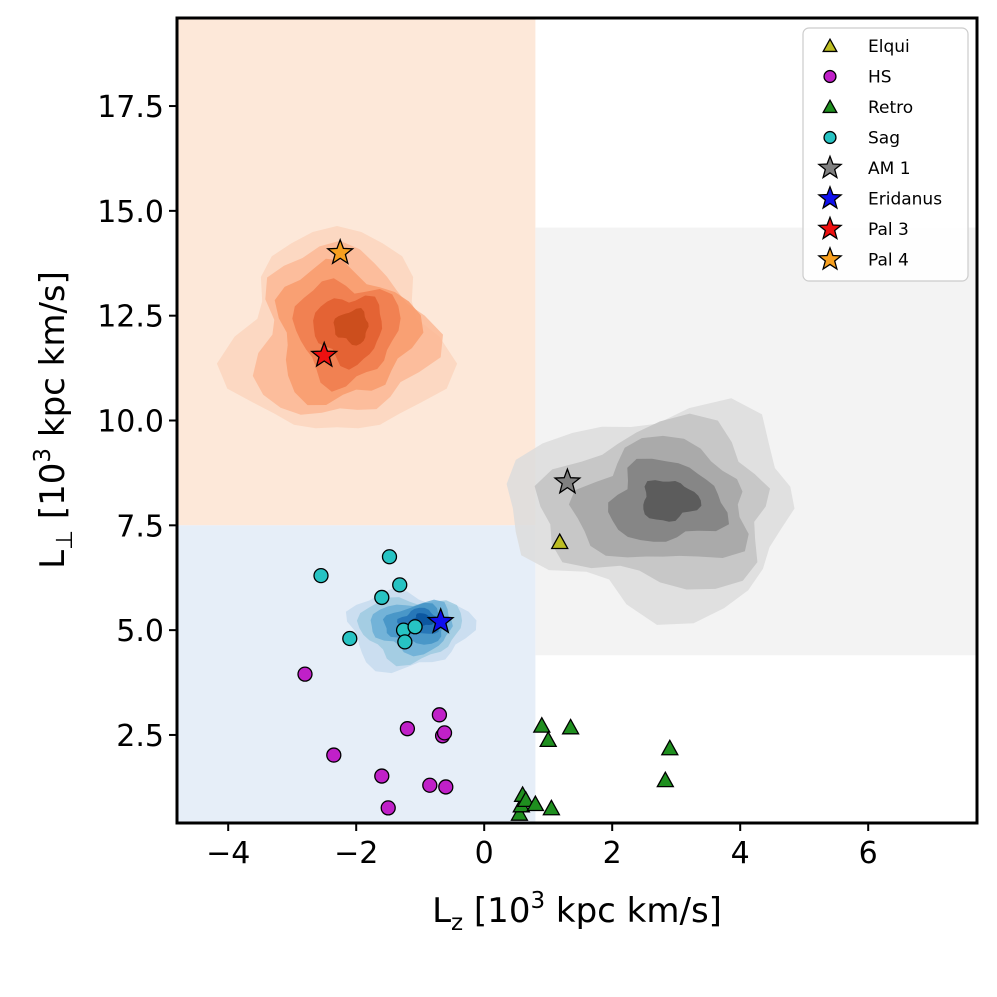  I want to click on legend-label-pal-3: Pal 3, so click(888, 230).